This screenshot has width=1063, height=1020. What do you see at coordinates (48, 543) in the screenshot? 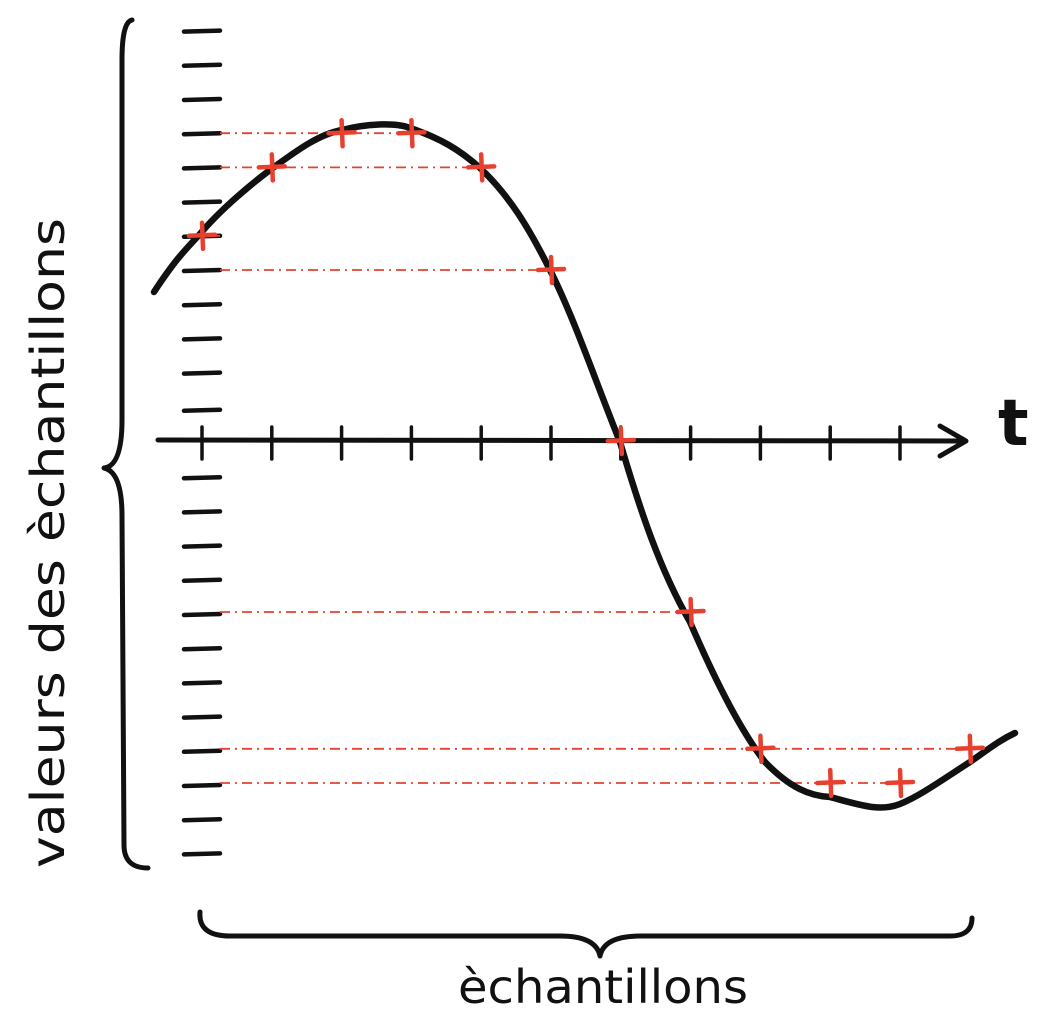
I see `y-values-label: valeurs des èchantillons` at bounding box center [48, 543].